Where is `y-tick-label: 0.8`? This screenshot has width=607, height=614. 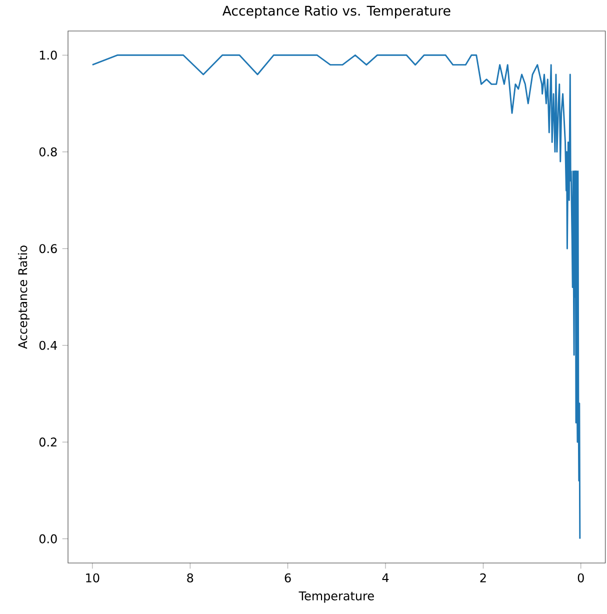
y-tick-label: 0.8 is located at coordinates (48, 151).